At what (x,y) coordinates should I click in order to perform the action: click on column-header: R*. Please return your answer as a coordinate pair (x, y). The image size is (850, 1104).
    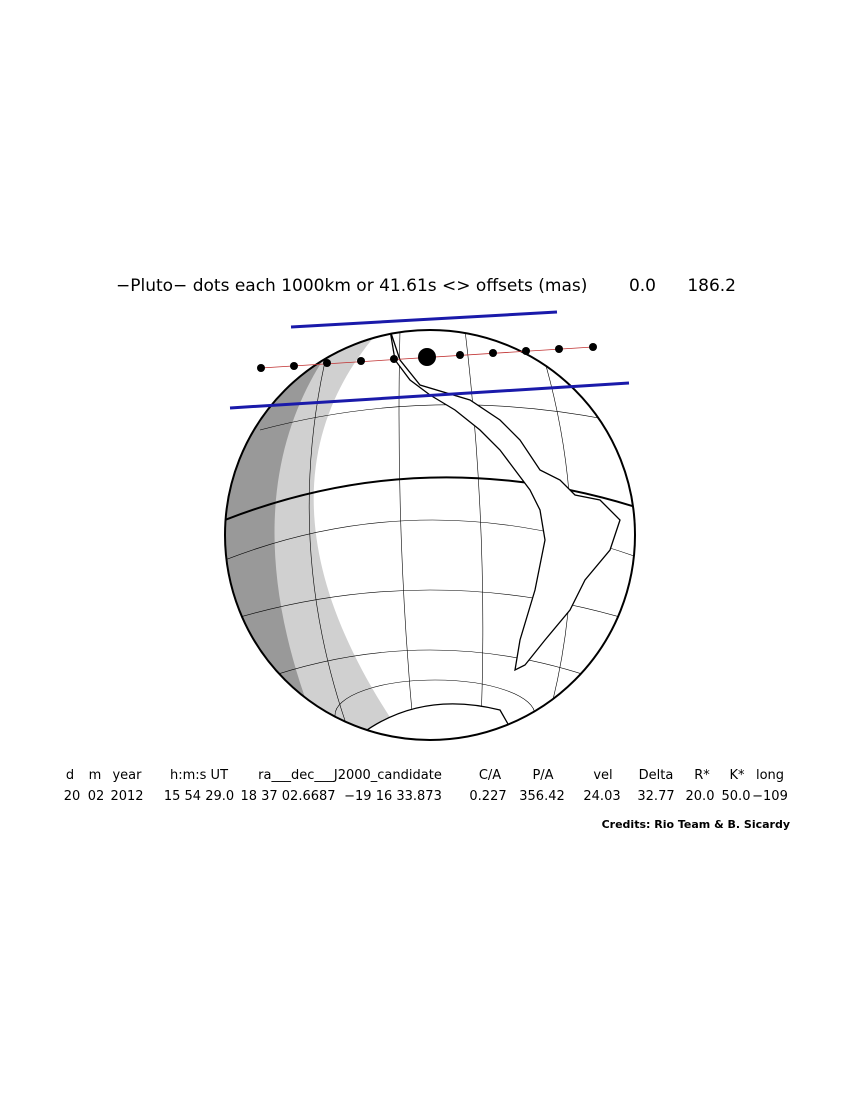
    Looking at the image, I should click on (702, 775).